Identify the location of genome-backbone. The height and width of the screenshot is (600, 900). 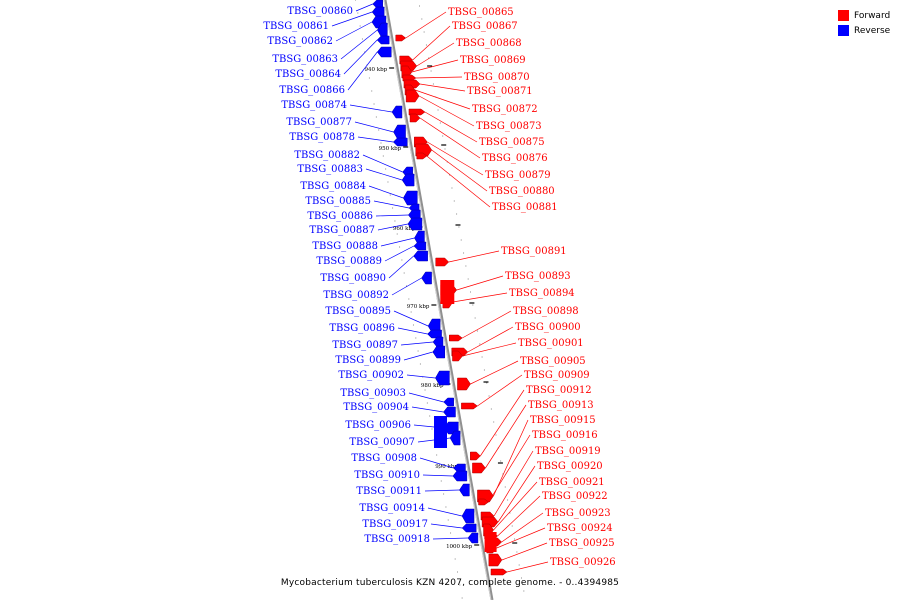
(438, 300).